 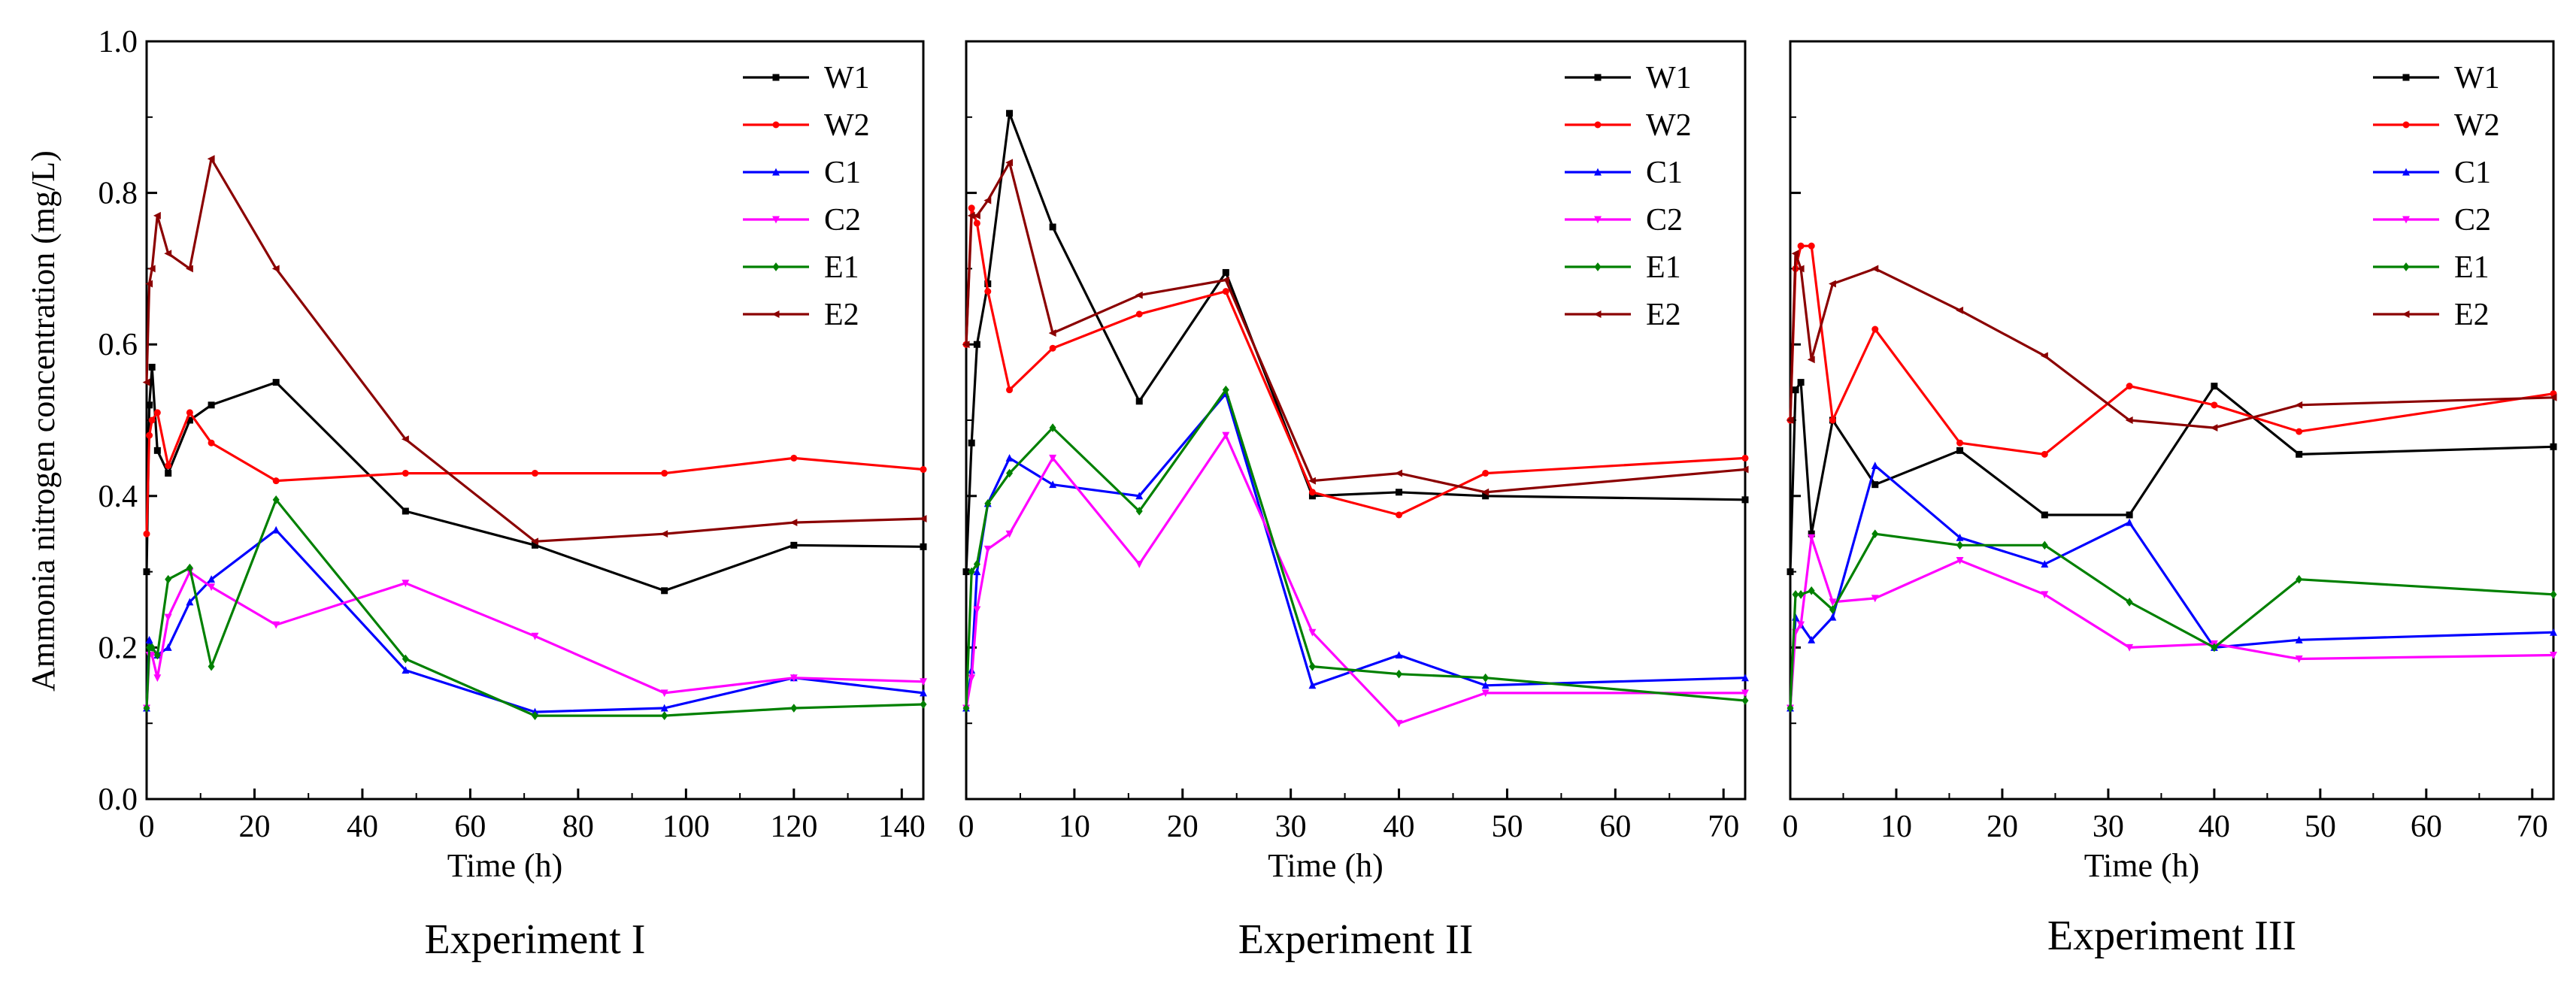 What do you see at coordinates (902, 827) in the screenshot?
I see `x-tick-label: 140` at bounding box center [902, 827].